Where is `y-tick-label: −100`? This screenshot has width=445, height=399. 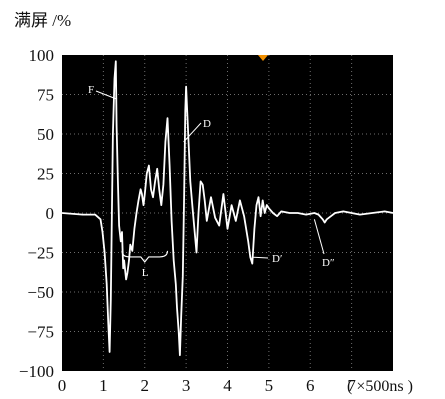 y-tick-label: −100 is located at coordinates (36, 371).